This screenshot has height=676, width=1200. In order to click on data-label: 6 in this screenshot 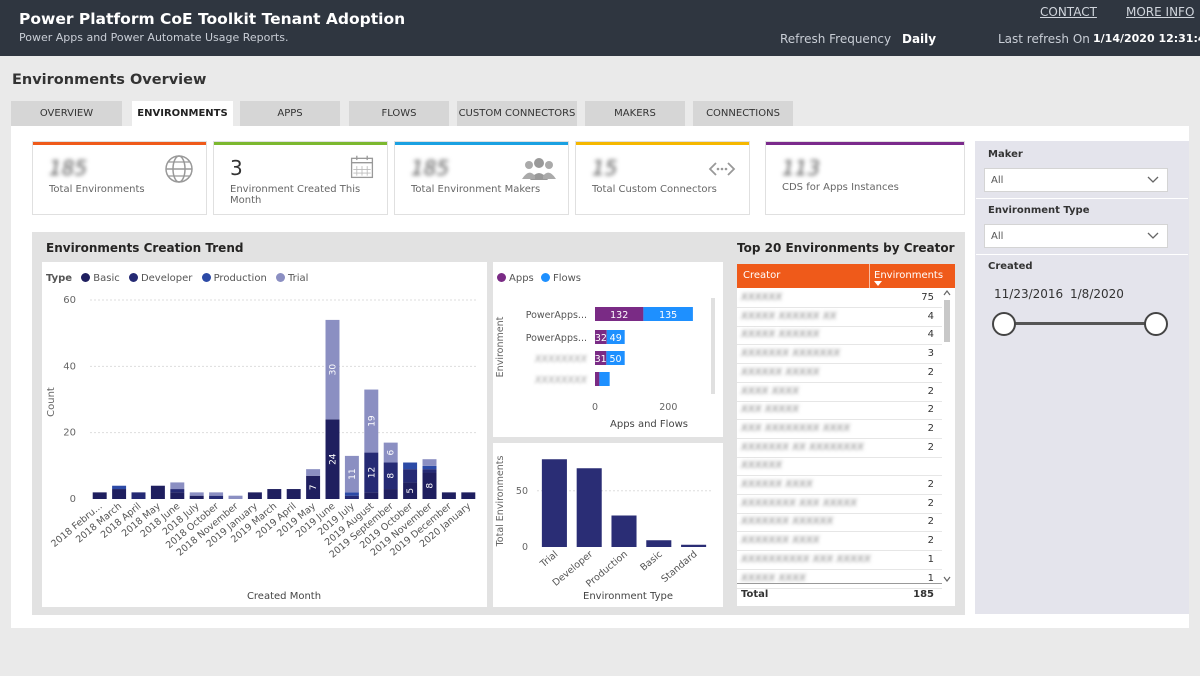, I will do `click(392, 452)`.